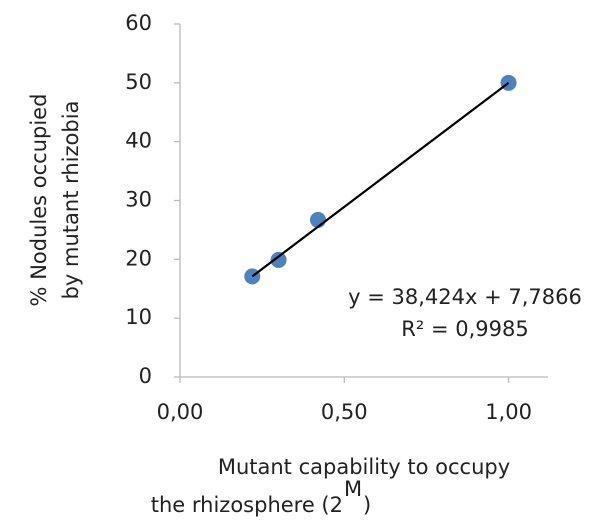  What do you see at coordinates (138, 317) in the screenshot?
I see `y-tick-label: 10` at bounding box center [138, 317].